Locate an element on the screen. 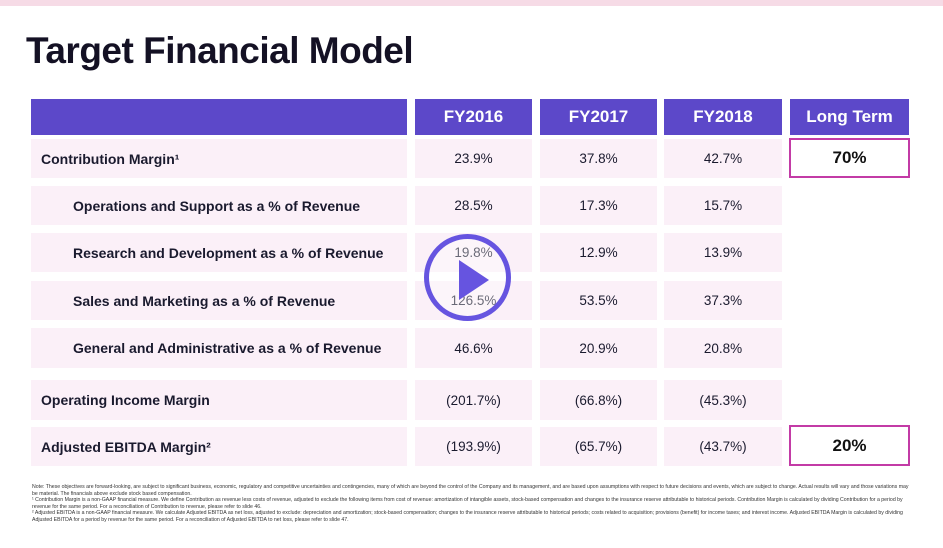  play-icon is located at coordinates (474, 280).